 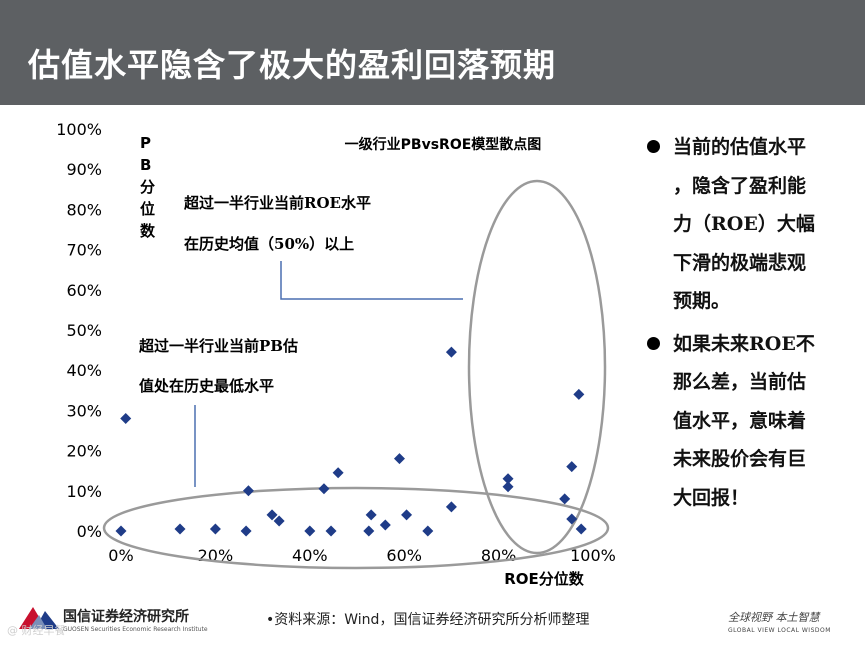 I want to click on bullet-item-2: 如果未来ROE不 那么差，当前估 值水平，意味着 未来股价会有巨 大回报！, so click(x=750, y=421).